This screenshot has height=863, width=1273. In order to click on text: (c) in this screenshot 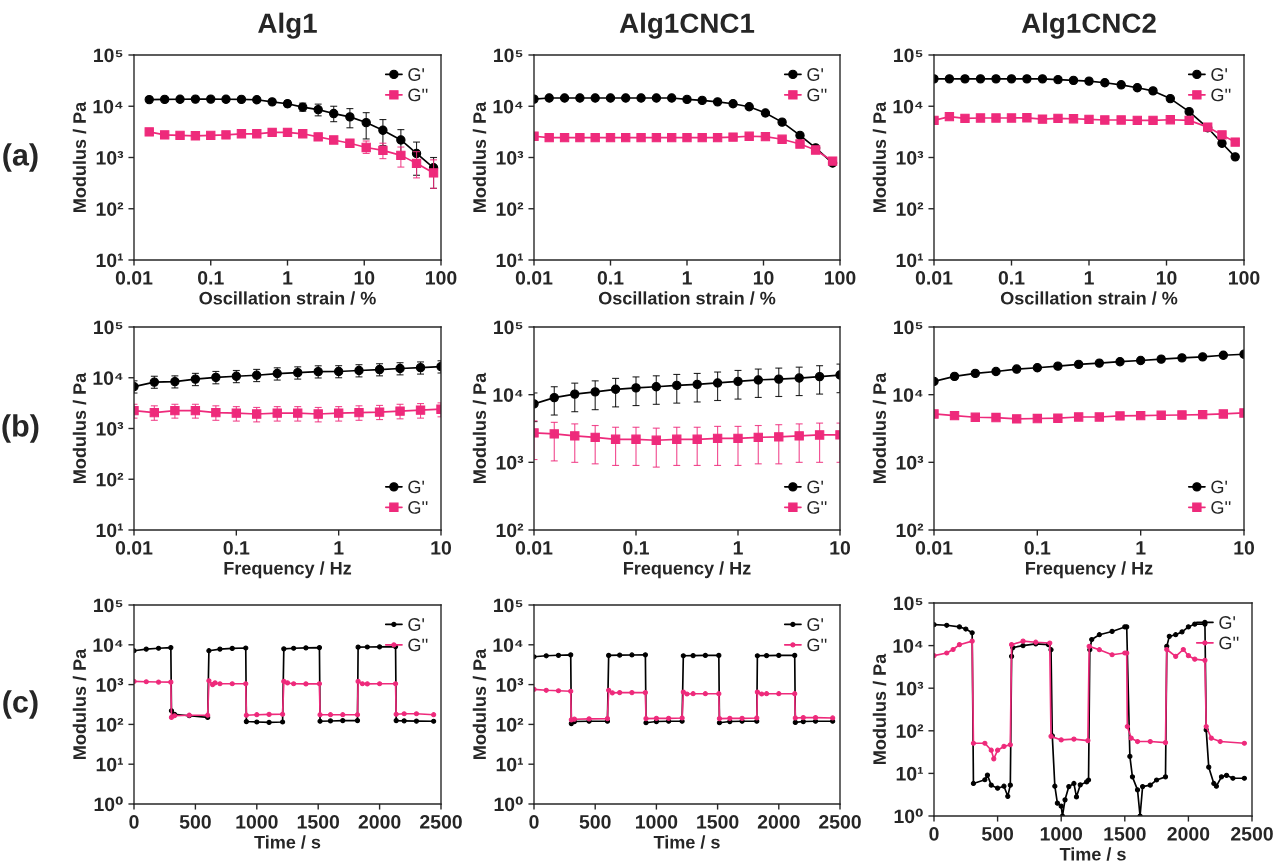, I will do `click(20, 704)`.